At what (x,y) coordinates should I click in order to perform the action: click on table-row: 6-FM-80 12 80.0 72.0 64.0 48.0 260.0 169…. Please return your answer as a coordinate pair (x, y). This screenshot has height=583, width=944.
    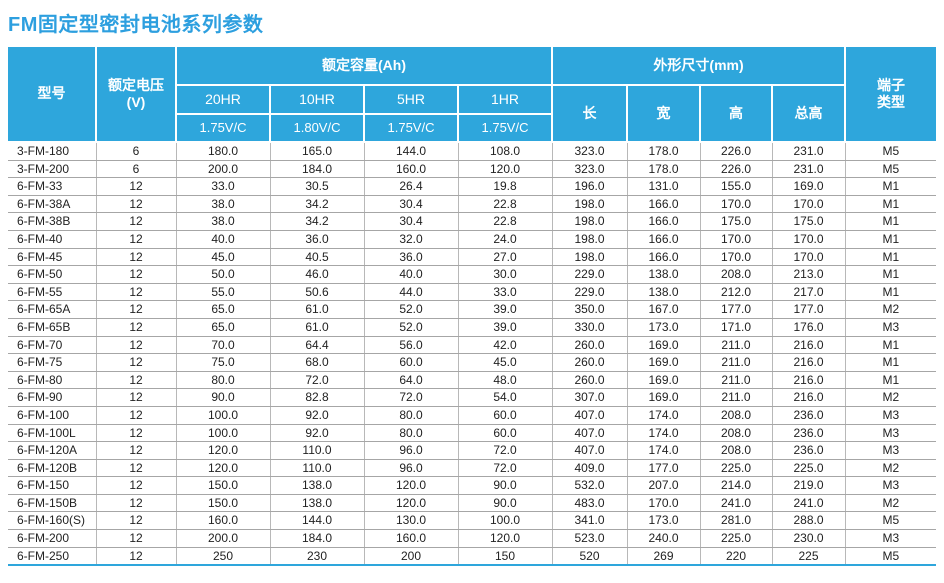
    Looking at the image, I should click on (472, 380).